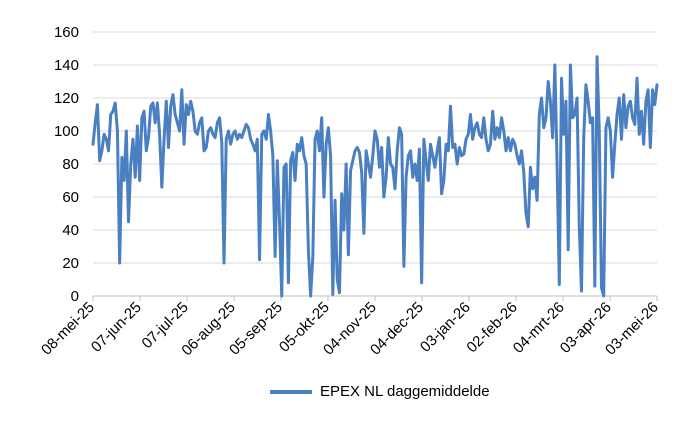  Describe the element at coordinates (66, 98) in the screenshot. I see `y-tick-label: 120` at that location.